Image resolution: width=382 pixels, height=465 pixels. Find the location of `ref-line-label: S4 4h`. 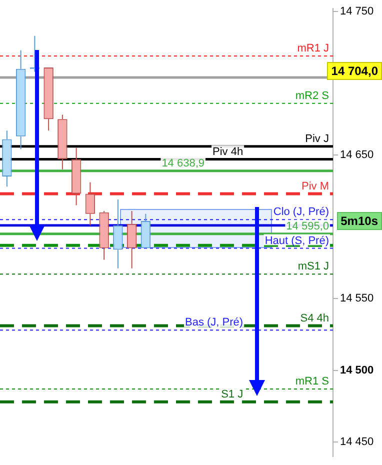

ref-line-label: S4 4h is located at coordinates (314, 318).